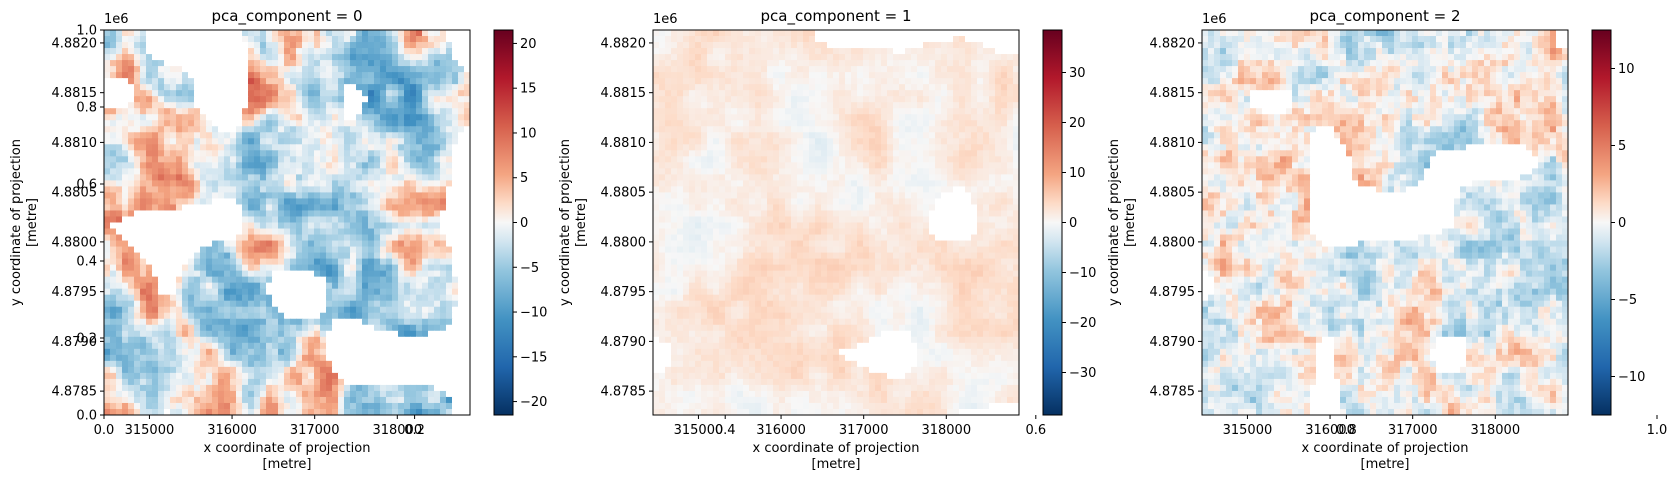 Image resolution: width=1675 pixels, height=484 pixels. What do you see at coordinates (1657, 430) in the screenshot?
I see `overlay-x-tick-label: 1.0` at bounding box center [1657, 430].